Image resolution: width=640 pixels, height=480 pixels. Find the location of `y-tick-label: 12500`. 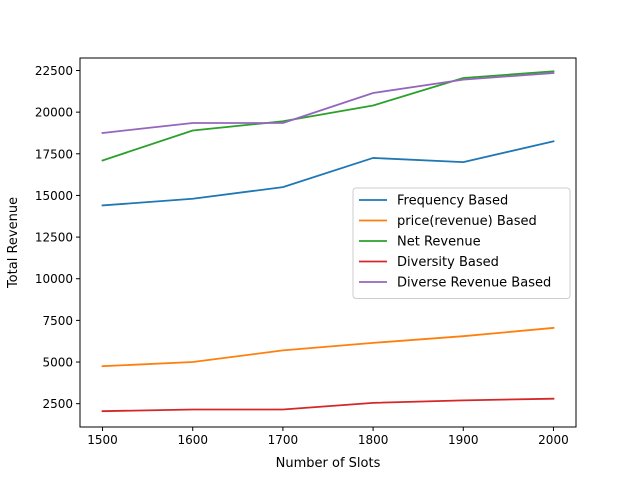

y-tick-label: 12500 is located at coordinates (54, 238).